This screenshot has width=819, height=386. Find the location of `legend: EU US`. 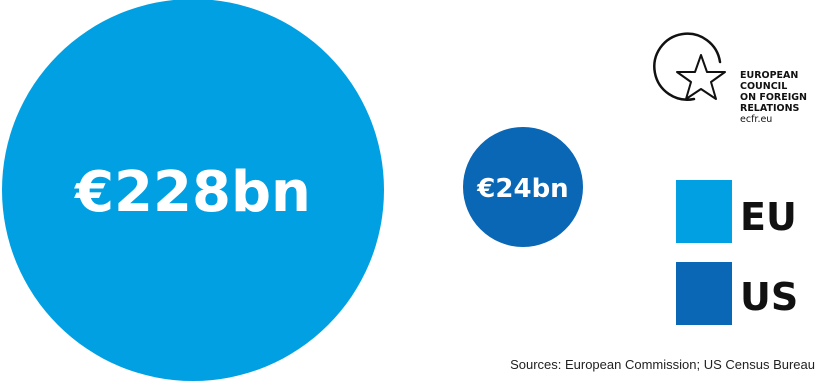

legend: EU US is located at coordinates (737, 252).